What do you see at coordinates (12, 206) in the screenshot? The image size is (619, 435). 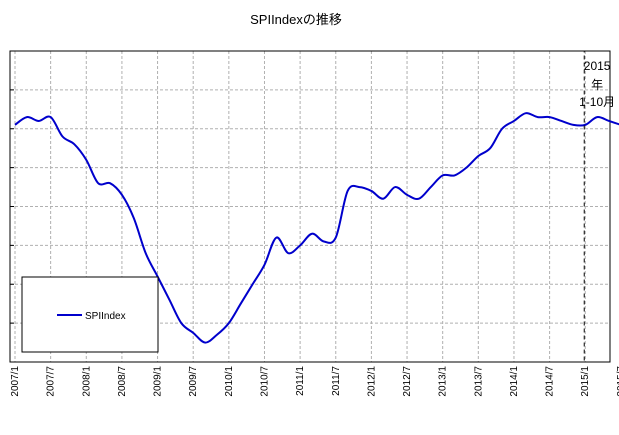 I see `y-axis-ticks` at bounding box center [12, 206].